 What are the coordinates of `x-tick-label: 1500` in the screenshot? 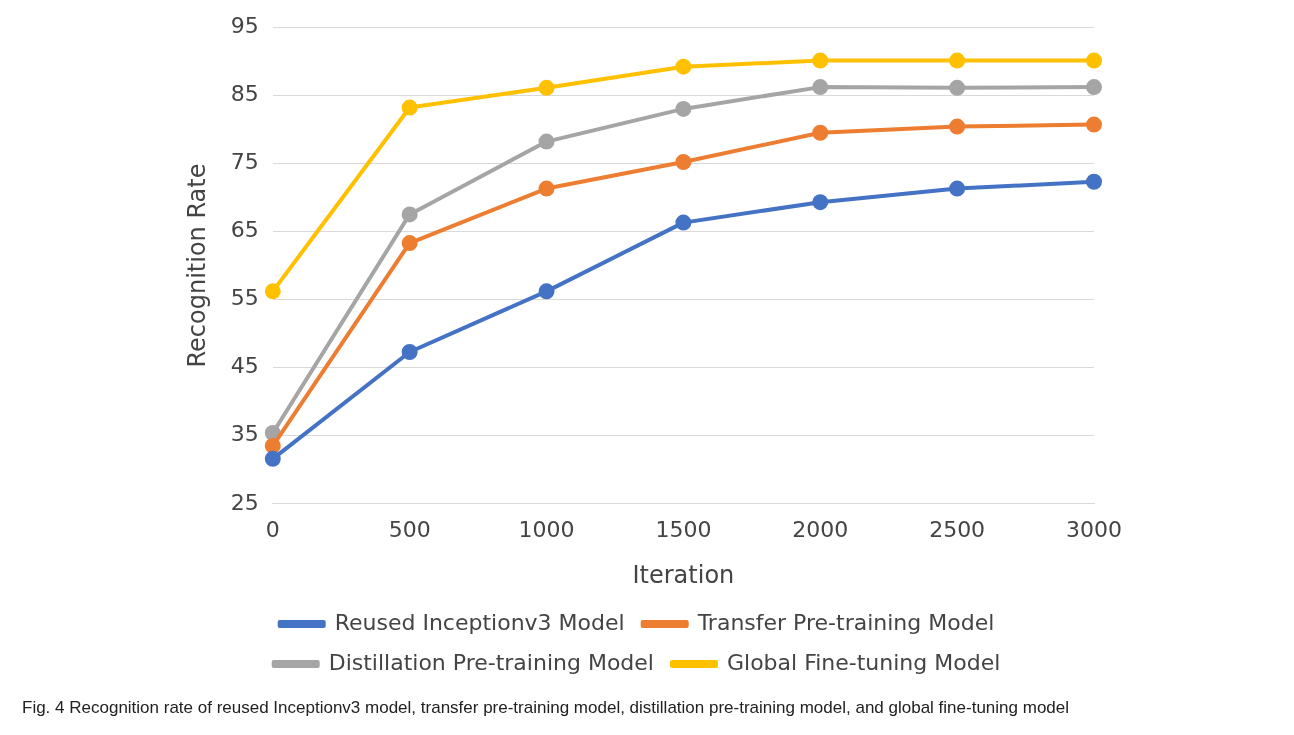 It's located at (683, 529).